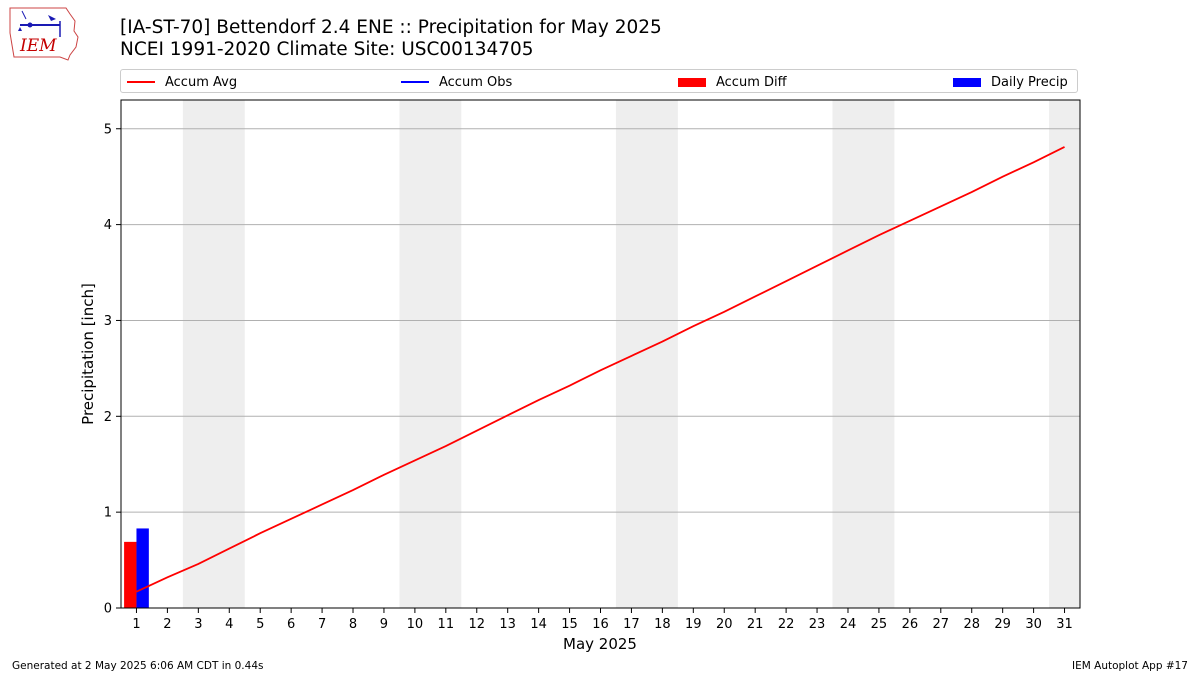 The width and height of the screenshot is (1200, 675). What do you see at coordinates (38, 46) in the screenshot?
I see `logo-text: IEM` at bounding box center [38, 46].